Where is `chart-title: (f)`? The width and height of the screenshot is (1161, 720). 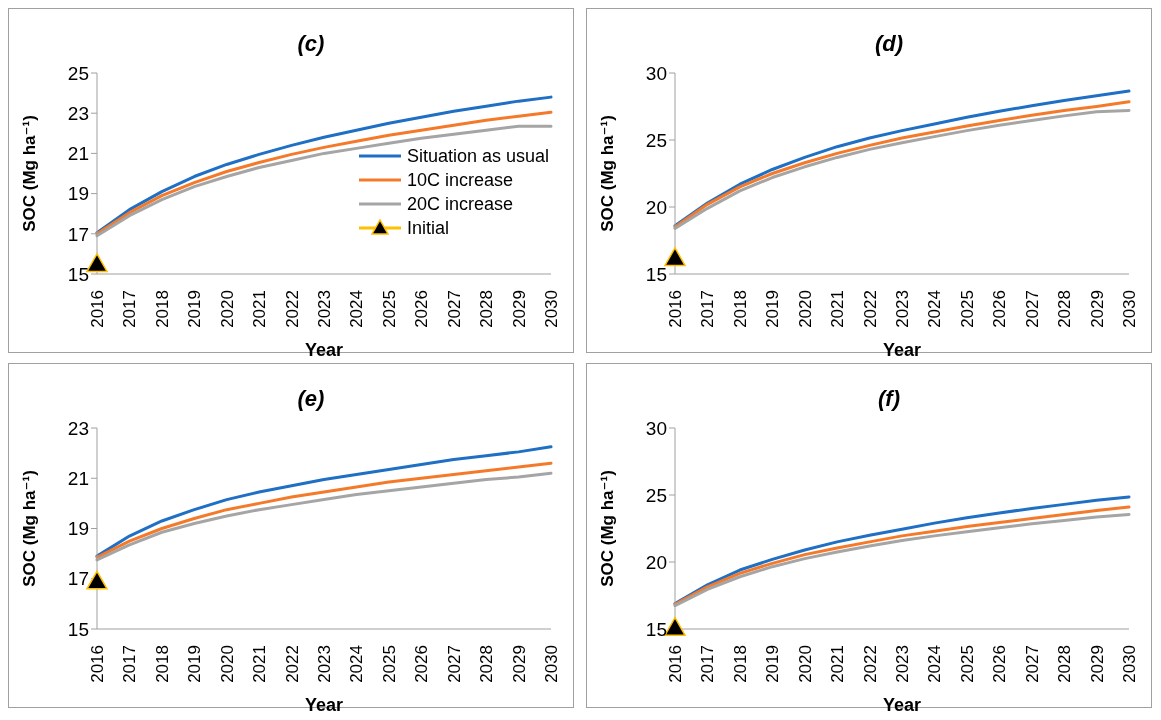 chart-title: (f) is located at coordinates (889, 399).